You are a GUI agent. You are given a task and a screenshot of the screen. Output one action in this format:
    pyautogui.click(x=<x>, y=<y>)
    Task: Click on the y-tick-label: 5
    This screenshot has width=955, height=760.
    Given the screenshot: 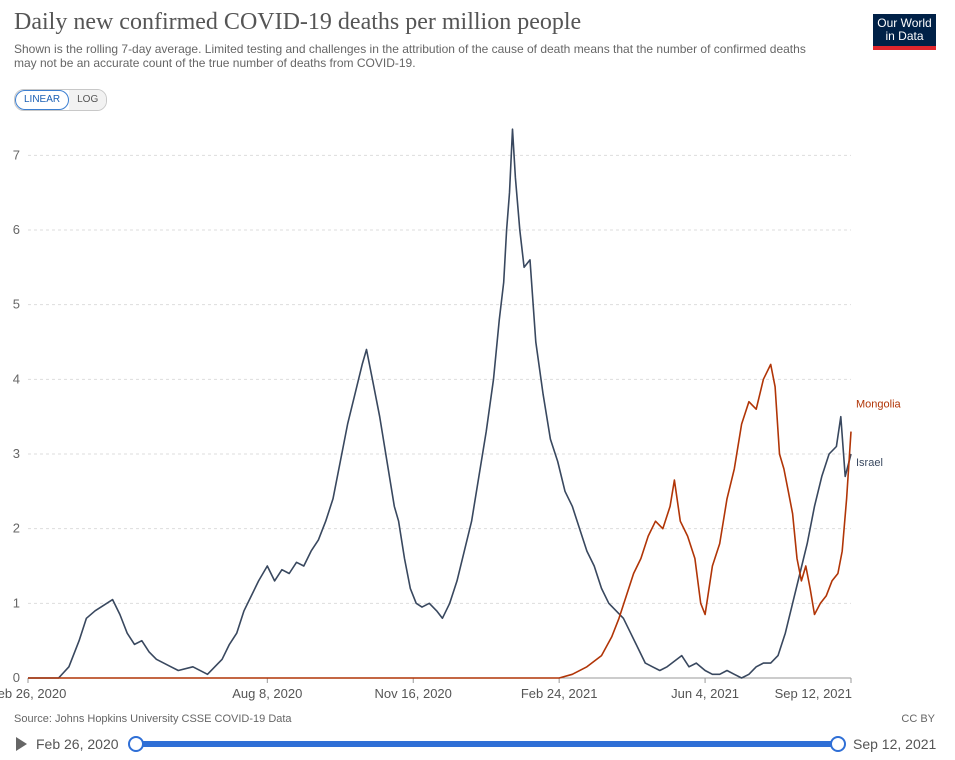 What is the action you would take?
    pyautogui.click(x=16, y=304)
    